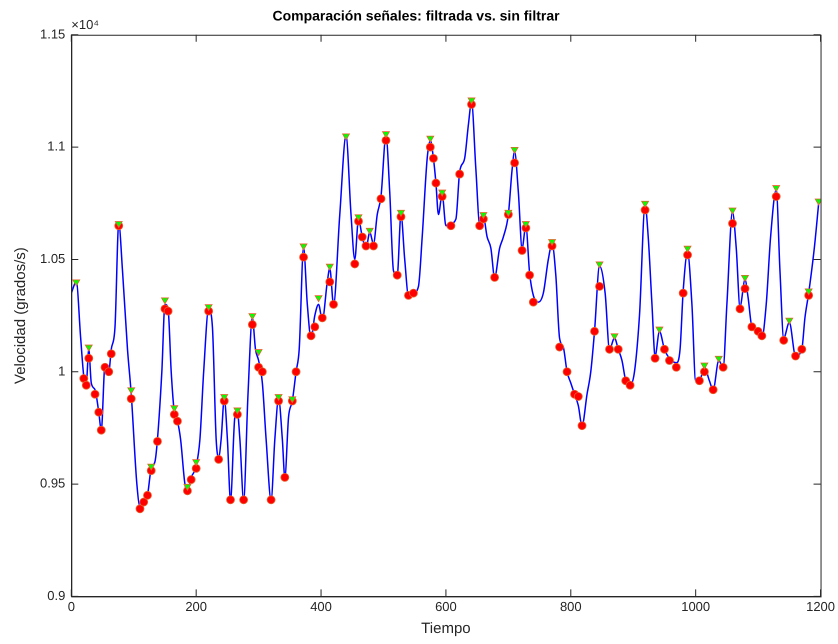 Image resolution: width=838 pixels, height=644 pixels. What do you see at coordinates (53, 34) in the screenshot?
I see `y-tick-label: 1.15` at bounding box center [53, 34].